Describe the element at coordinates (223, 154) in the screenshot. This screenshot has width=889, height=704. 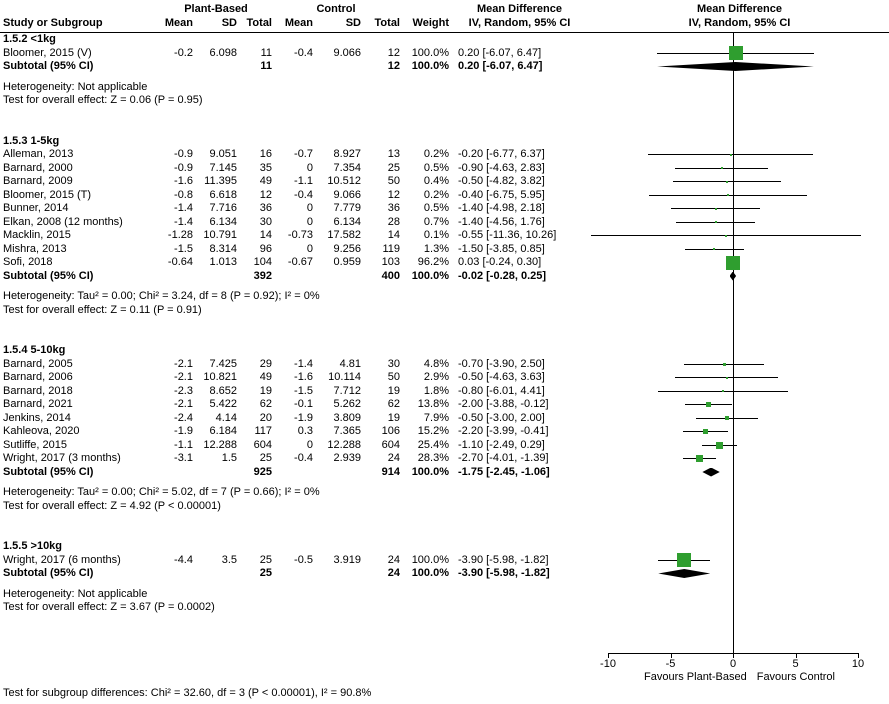
I see `sd-plant: 9.051` at that location.